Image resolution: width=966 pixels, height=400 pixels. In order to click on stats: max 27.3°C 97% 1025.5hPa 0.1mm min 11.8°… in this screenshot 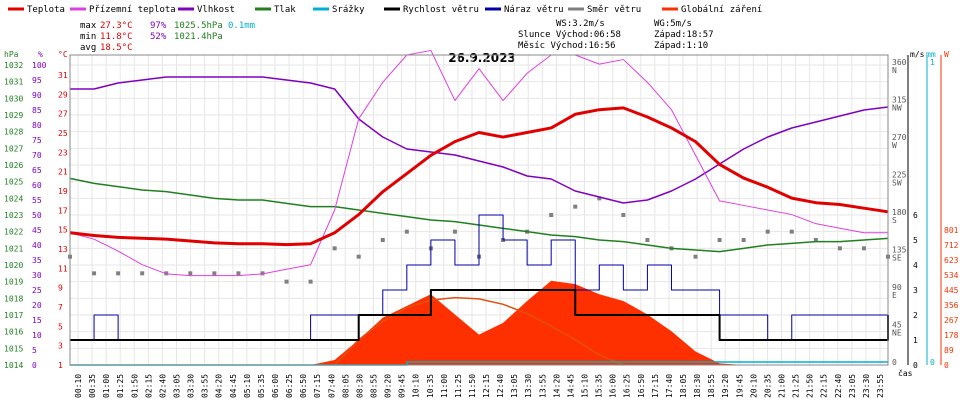, I will do `click(167, 37)`.